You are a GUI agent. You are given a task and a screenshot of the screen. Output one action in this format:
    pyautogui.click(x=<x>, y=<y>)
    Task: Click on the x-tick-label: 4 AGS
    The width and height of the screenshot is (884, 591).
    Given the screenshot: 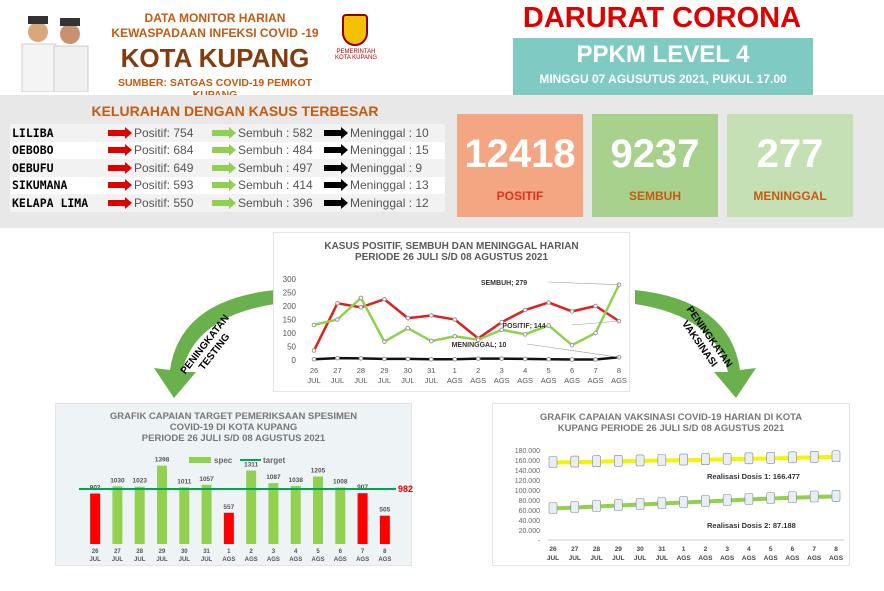 What is the action you would take?
    pyautogui.click(x=295, y=556)
    